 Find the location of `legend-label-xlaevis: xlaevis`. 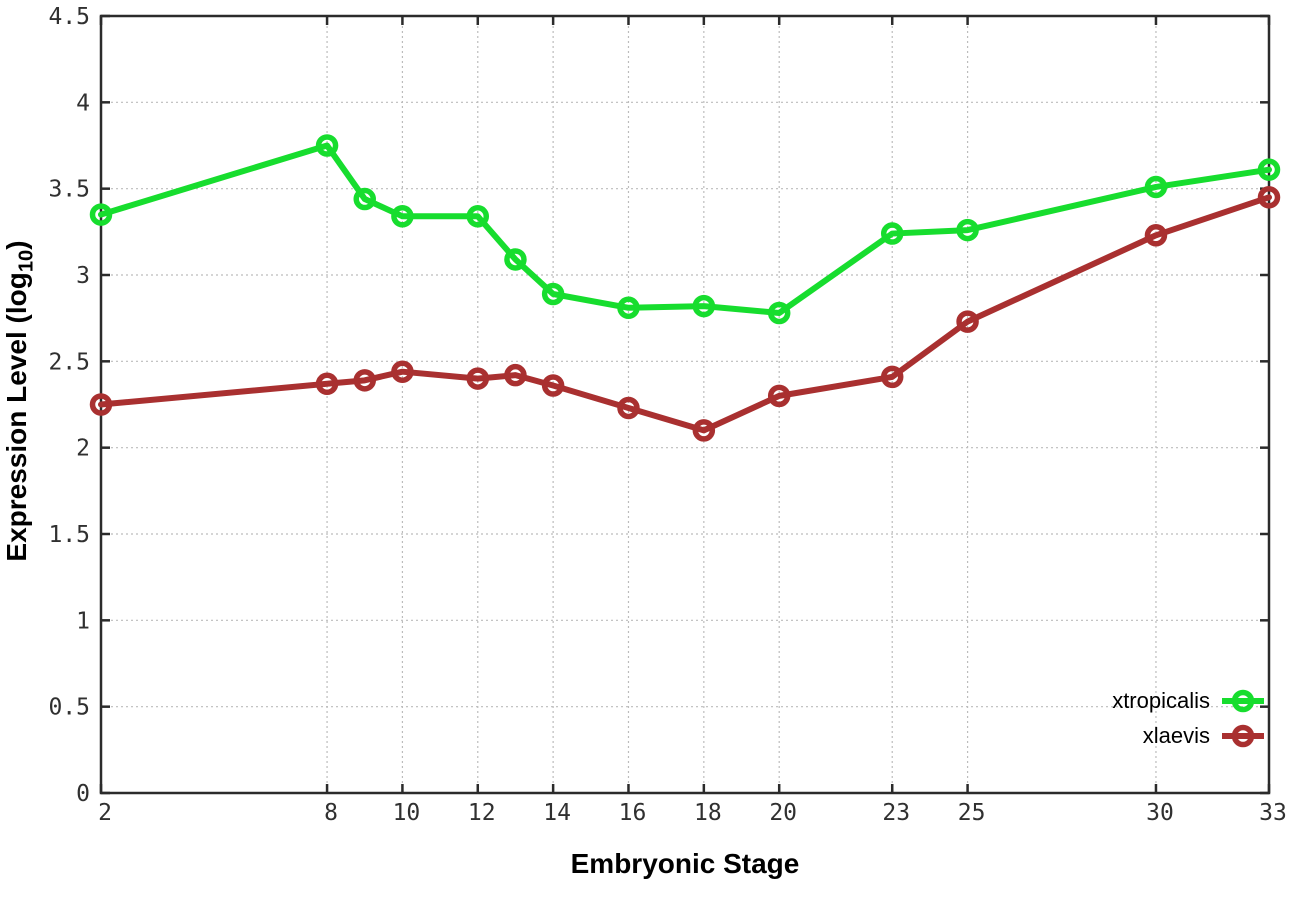

legend-label-xlaevis: xlaevis is located at coordinates (1176, 735).